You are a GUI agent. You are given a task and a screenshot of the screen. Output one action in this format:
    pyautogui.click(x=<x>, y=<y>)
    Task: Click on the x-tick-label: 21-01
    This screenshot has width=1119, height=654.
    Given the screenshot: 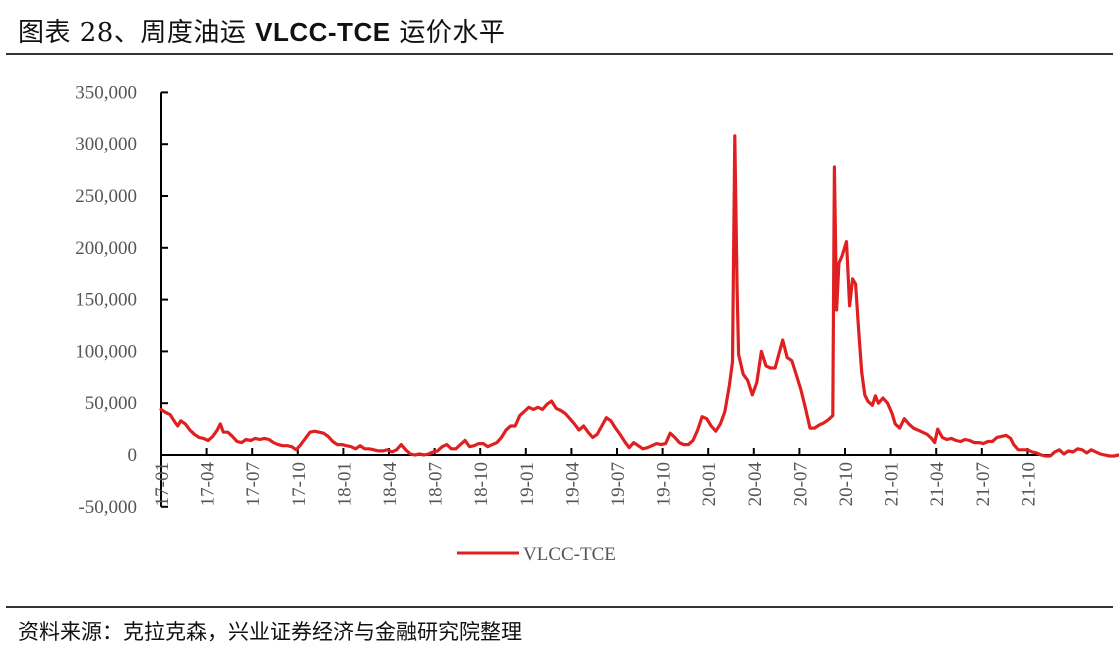 What is the action you would take?
    pyautogui.click(x=892, y=484)
    